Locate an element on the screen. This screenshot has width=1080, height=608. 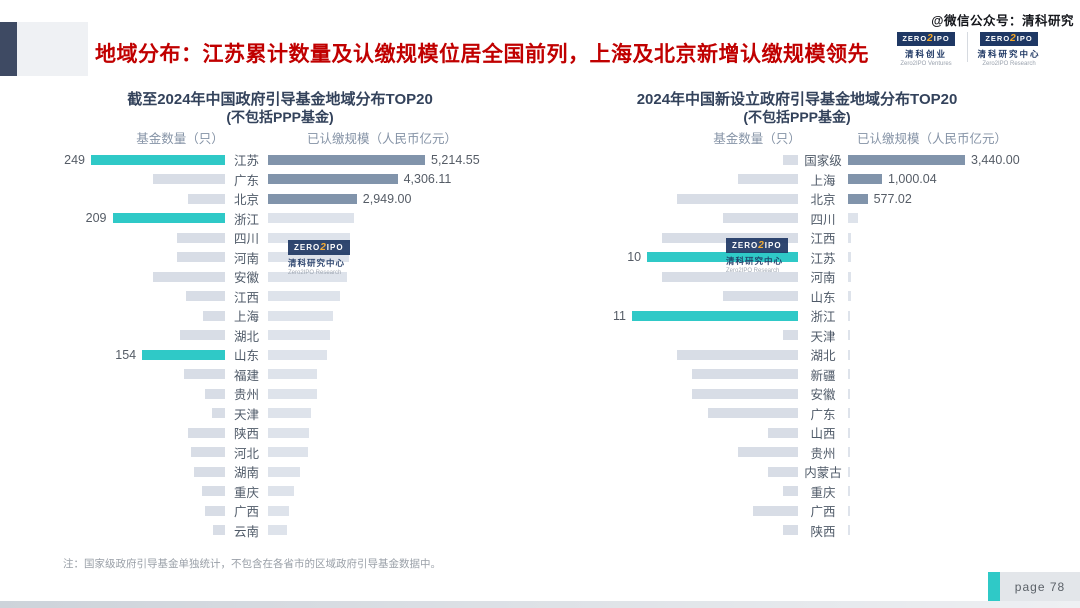
chart-row: 云南 is located at coordinates (300, 531).